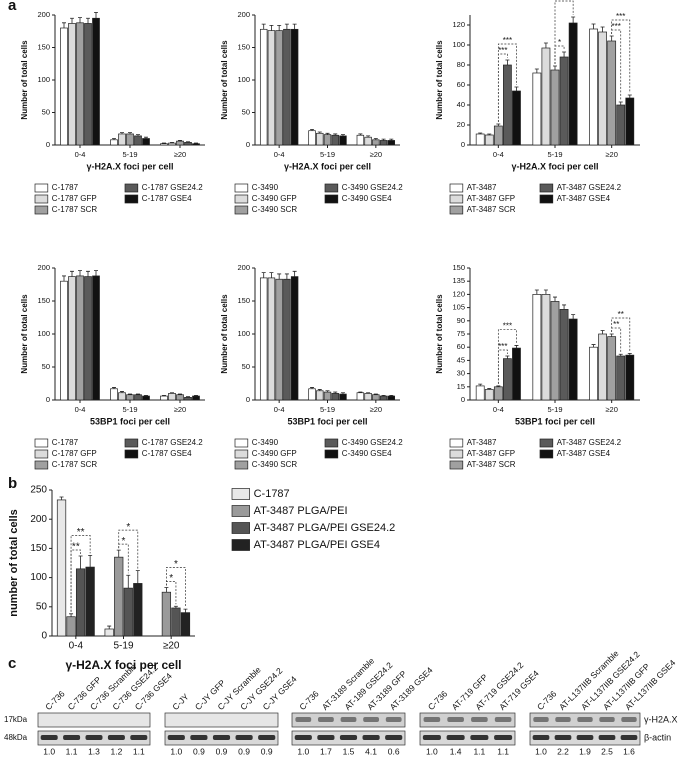  I want to click on y-tick-label: 150, so click(38, 548).